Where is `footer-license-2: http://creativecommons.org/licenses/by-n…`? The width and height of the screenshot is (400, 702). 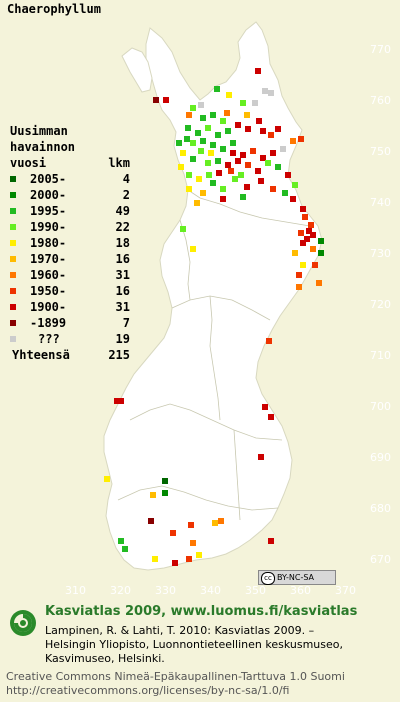 footer-license-2: http://creativecommons.org/licenses/by-n… is located at coordinates (148, 690).